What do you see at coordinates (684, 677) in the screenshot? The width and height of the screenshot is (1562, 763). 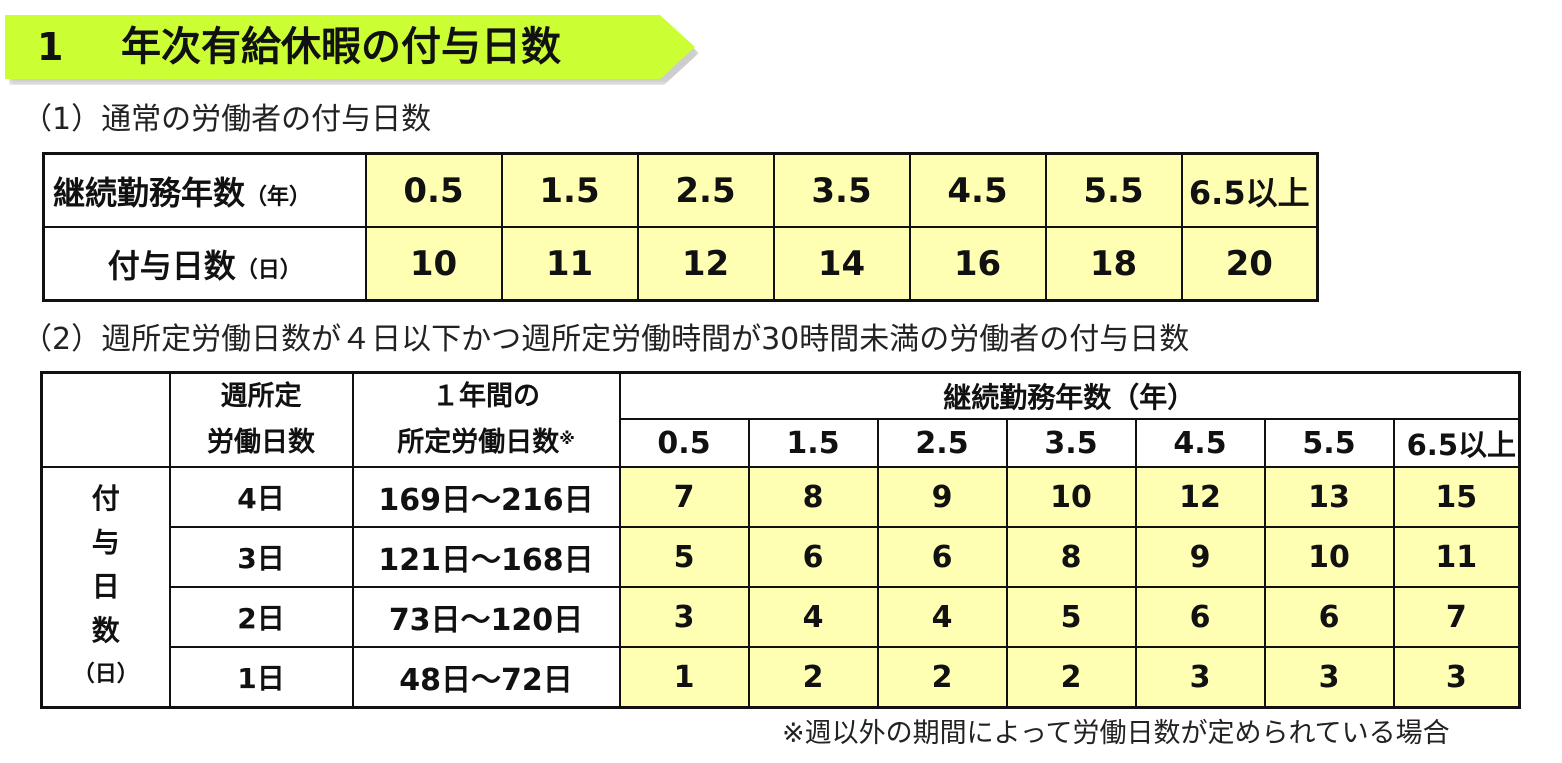 I see `granted-days-cell: 1` at bounding box center [684, 677].